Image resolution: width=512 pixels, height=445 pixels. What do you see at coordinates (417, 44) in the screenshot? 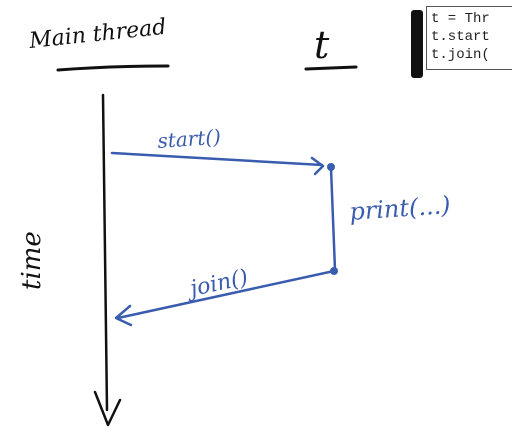
I see `code-margin-bar` at bounding box center [417, 44].